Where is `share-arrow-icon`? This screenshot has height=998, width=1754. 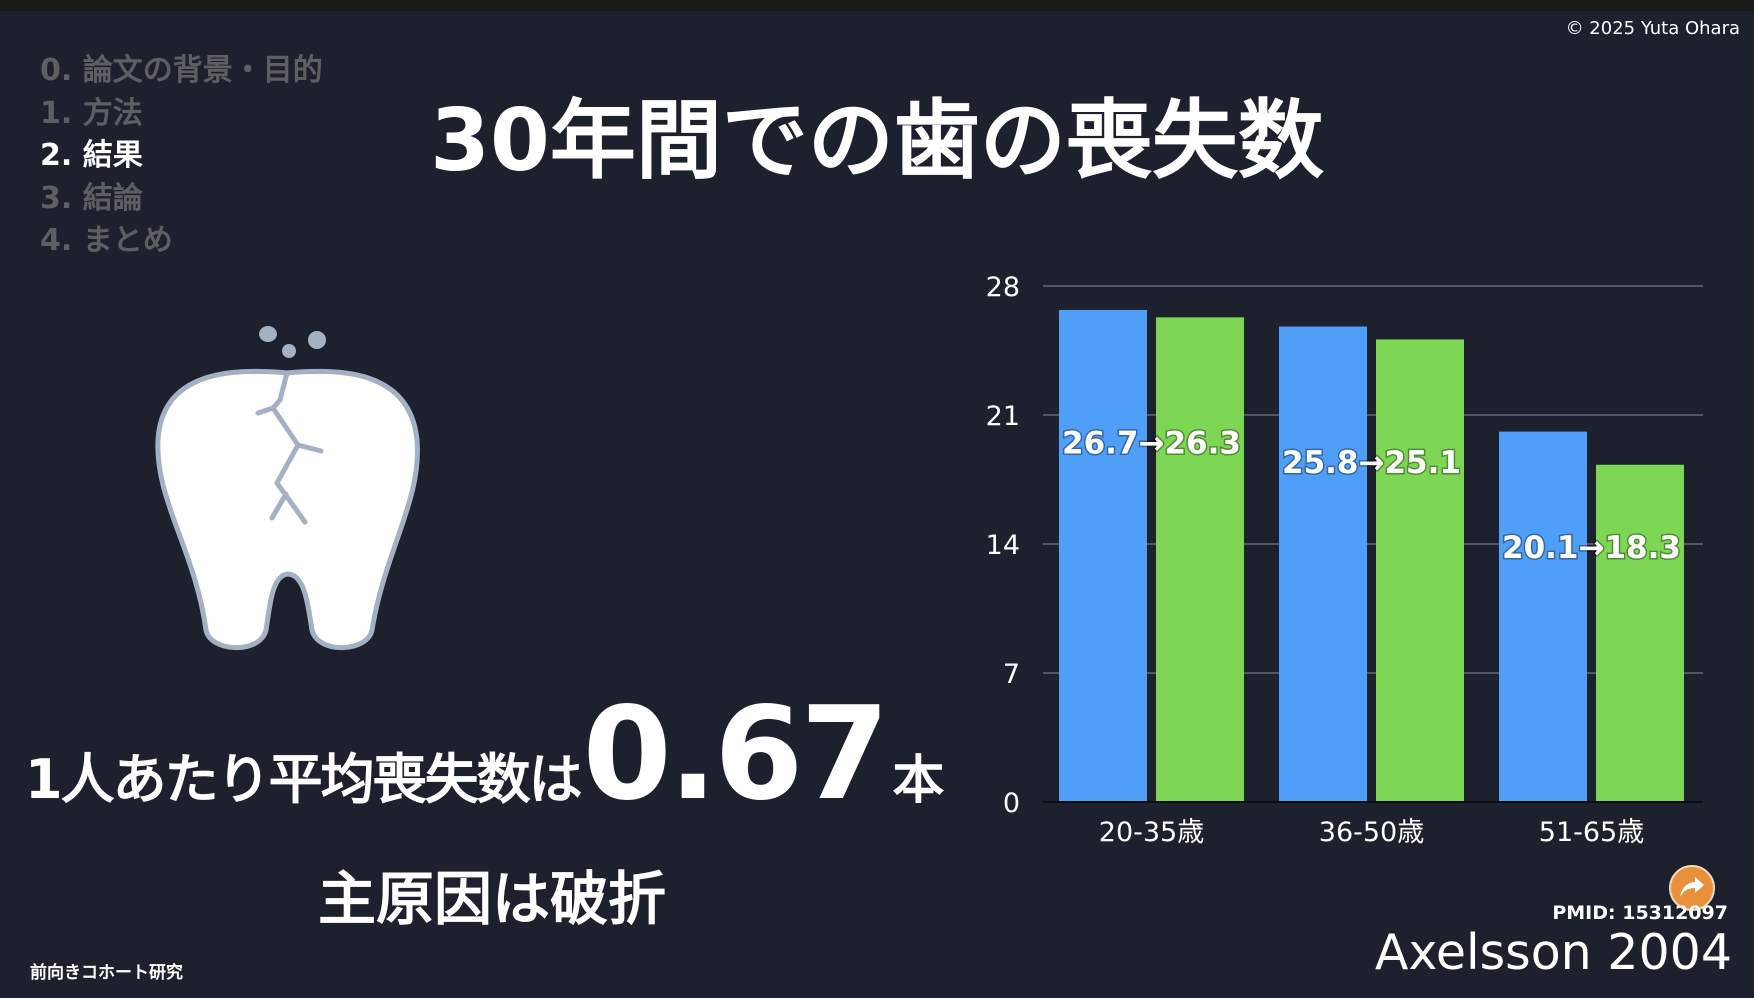 share-arrow-icon is located at coordinates (1692, 888).